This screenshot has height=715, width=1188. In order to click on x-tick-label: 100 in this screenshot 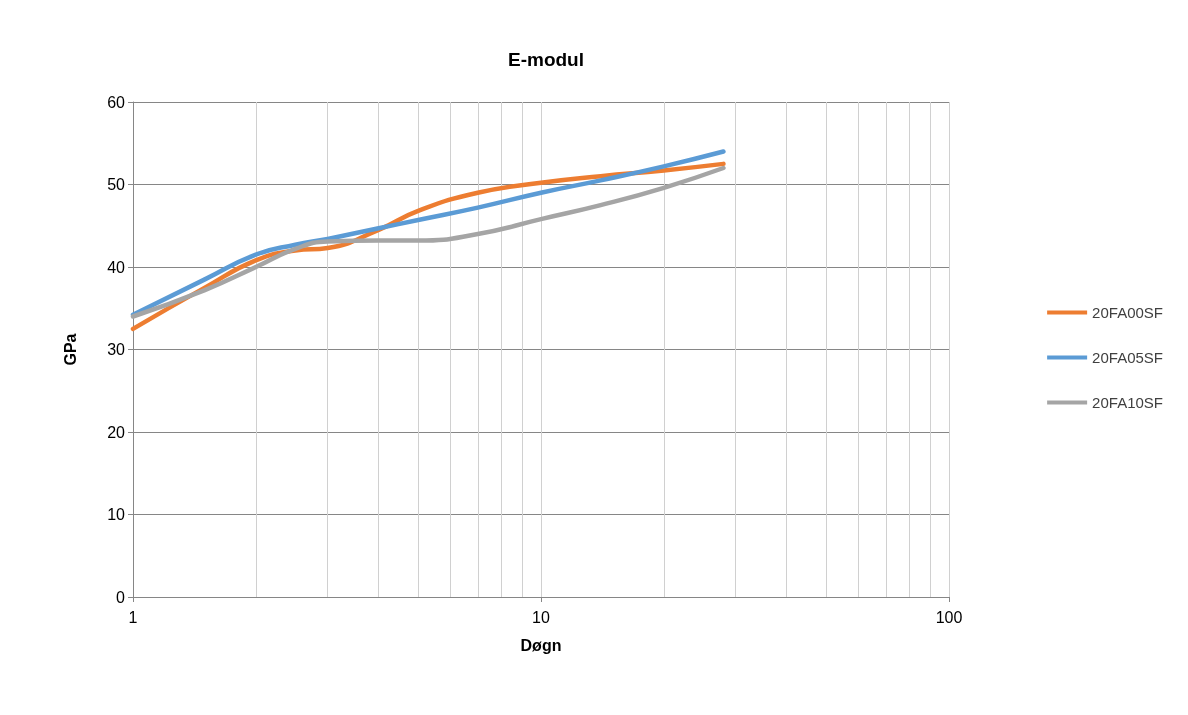, I will do `click(949, 617)`.